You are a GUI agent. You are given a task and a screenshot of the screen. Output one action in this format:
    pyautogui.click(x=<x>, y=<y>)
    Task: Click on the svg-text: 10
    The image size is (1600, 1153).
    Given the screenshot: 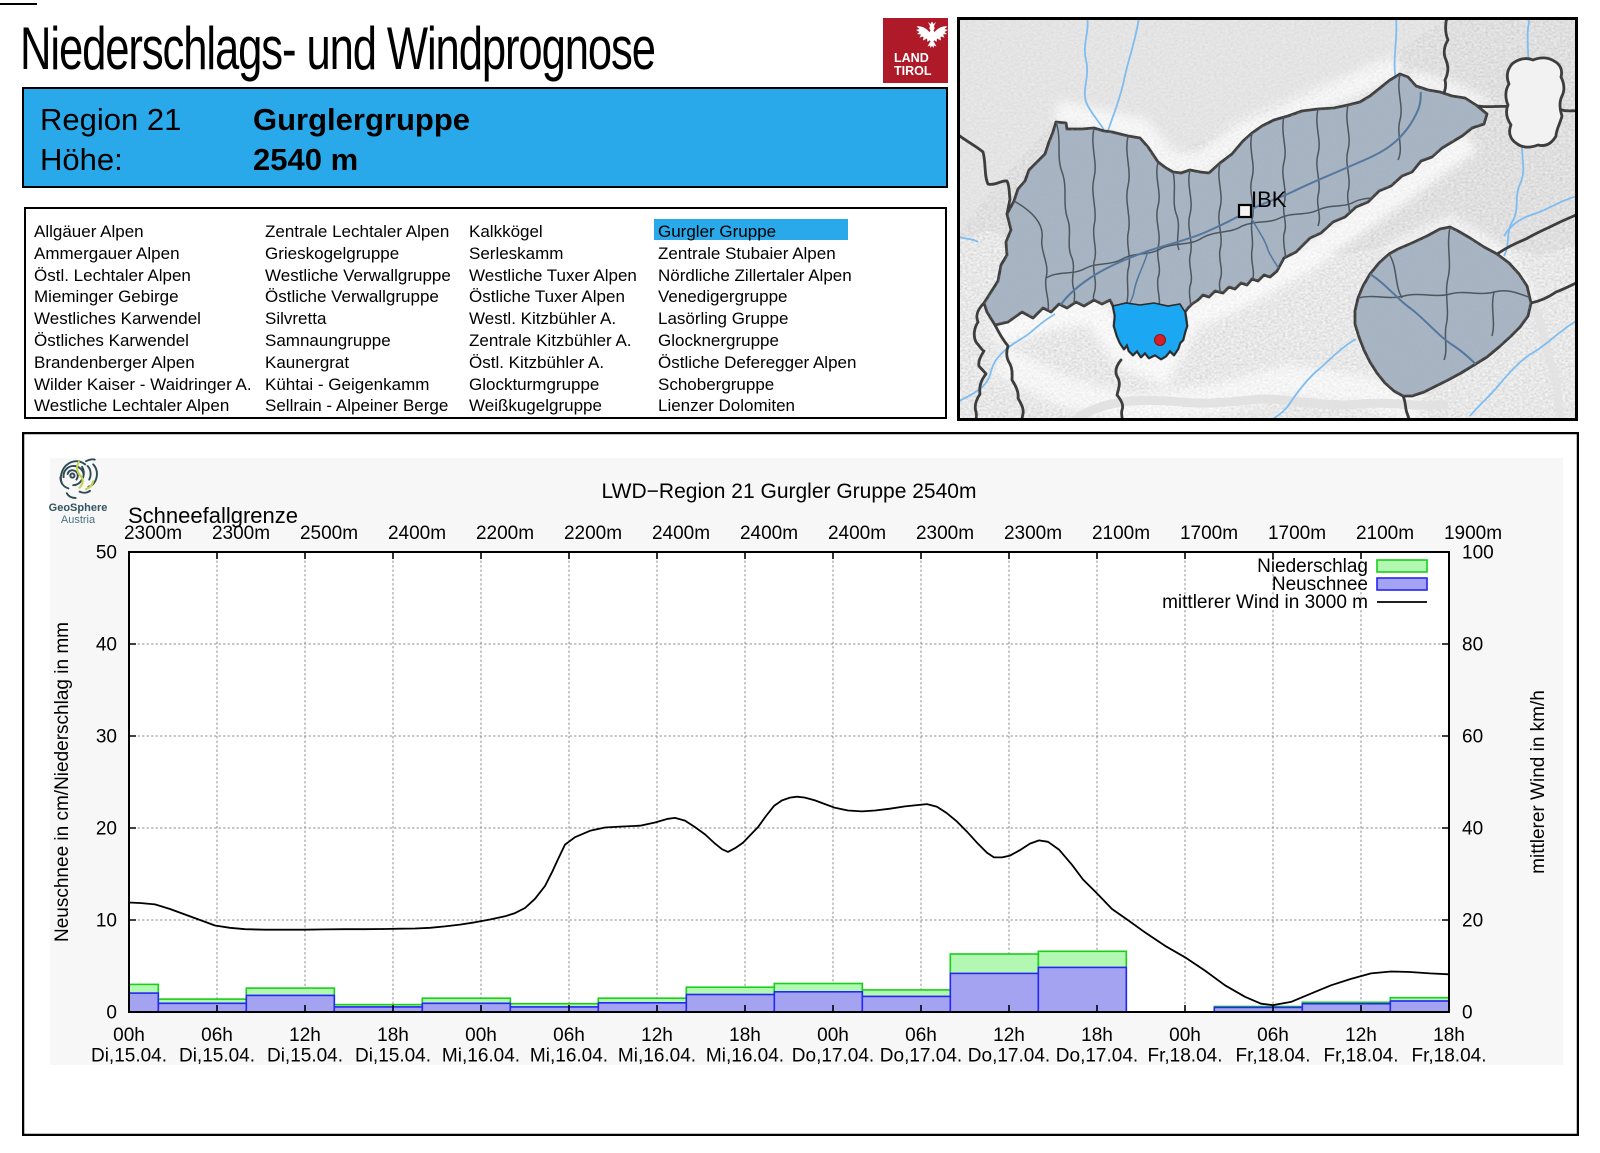 What is the action you would take?
    pyautogui.click(x=106, y=921)
    